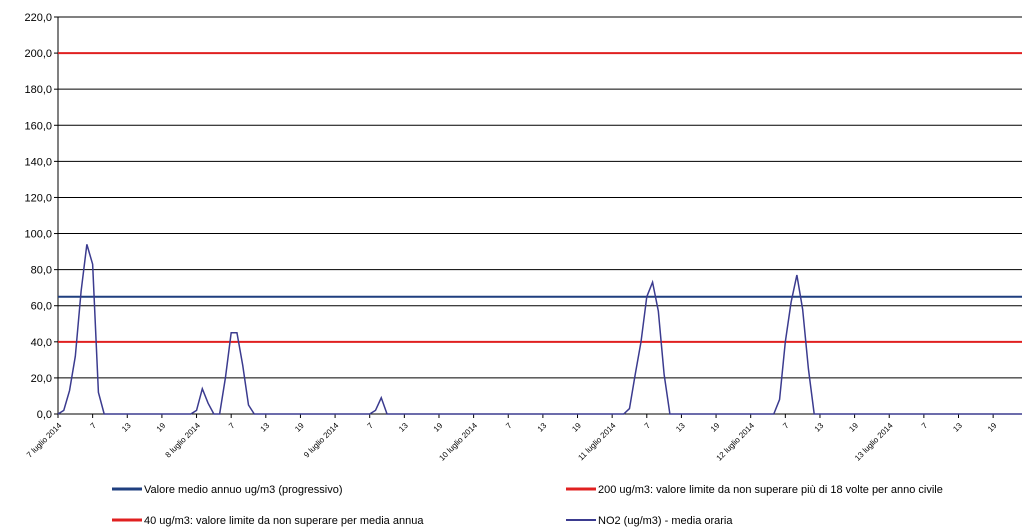 The height and width of the screenshot is (532, 1025). What do you see at coordinates (44, 440) in the screenshot?
I see `x-tick-label: 7 luglio 2014` at bounding box center [44, 440].